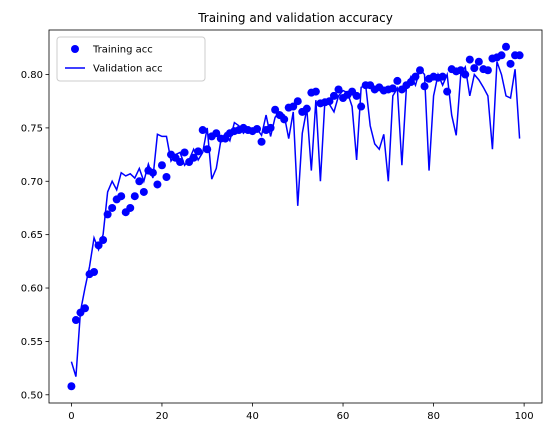 Image resolution: width=556 pixels, height=435 pixels. What do you see at coordinates (162, 416) in the screenshot?
I see `x-tick-label: 20` at bounding box center [162, 416].